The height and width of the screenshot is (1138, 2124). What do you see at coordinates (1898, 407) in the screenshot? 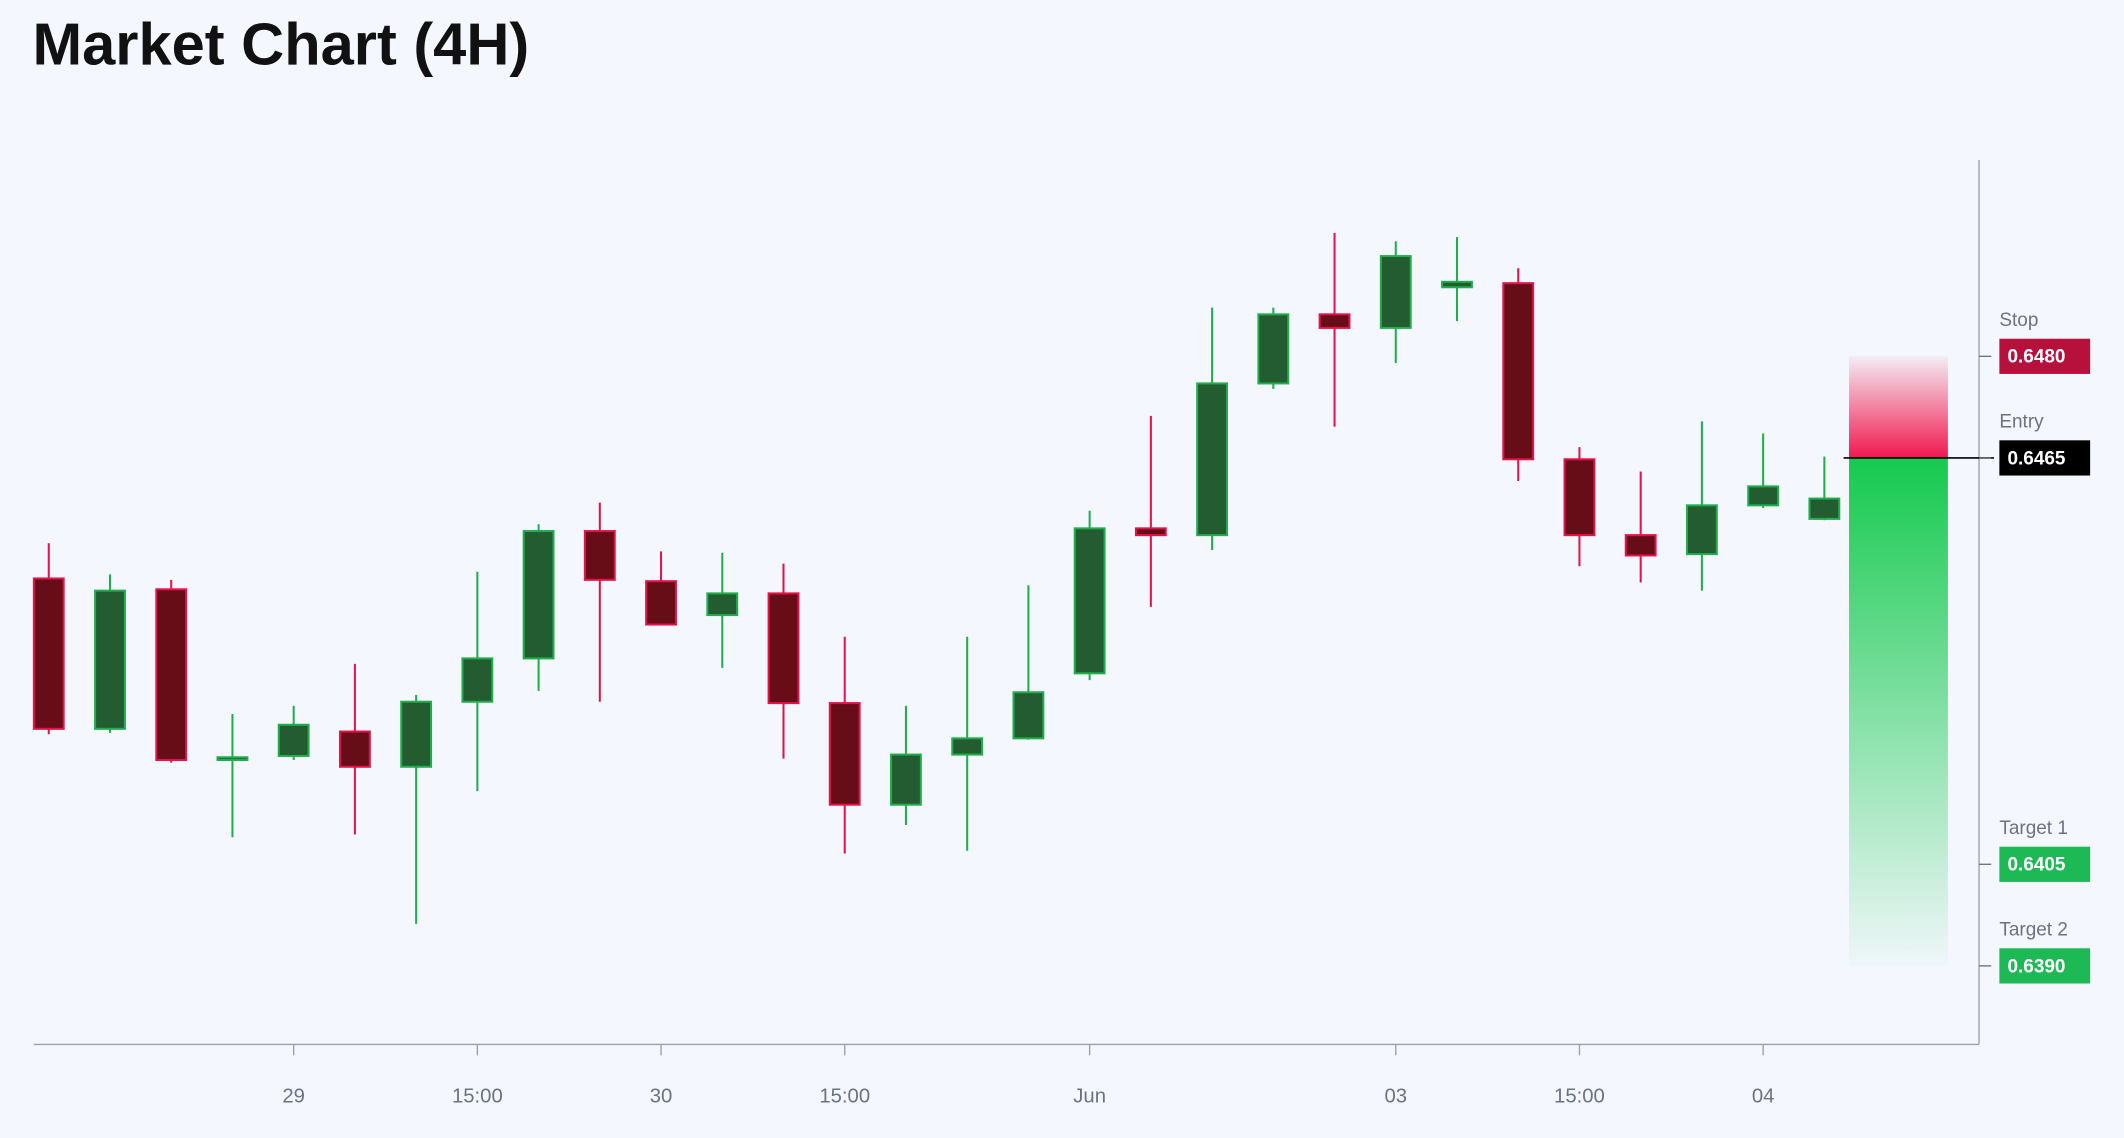
I see `stop-zone` at bounding box center [1898, 407].